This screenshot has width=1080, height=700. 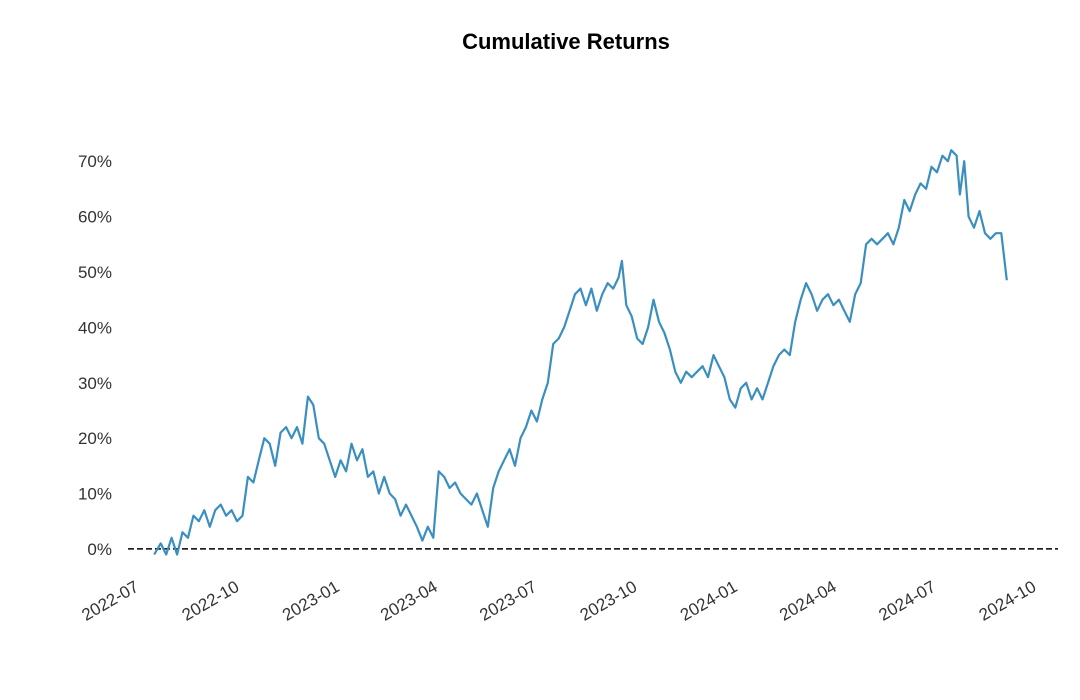 What do you see at coordinates (99, 549) in the screenshot?
I see `y-tick-label: 0%` at bounding box center [99, 549].